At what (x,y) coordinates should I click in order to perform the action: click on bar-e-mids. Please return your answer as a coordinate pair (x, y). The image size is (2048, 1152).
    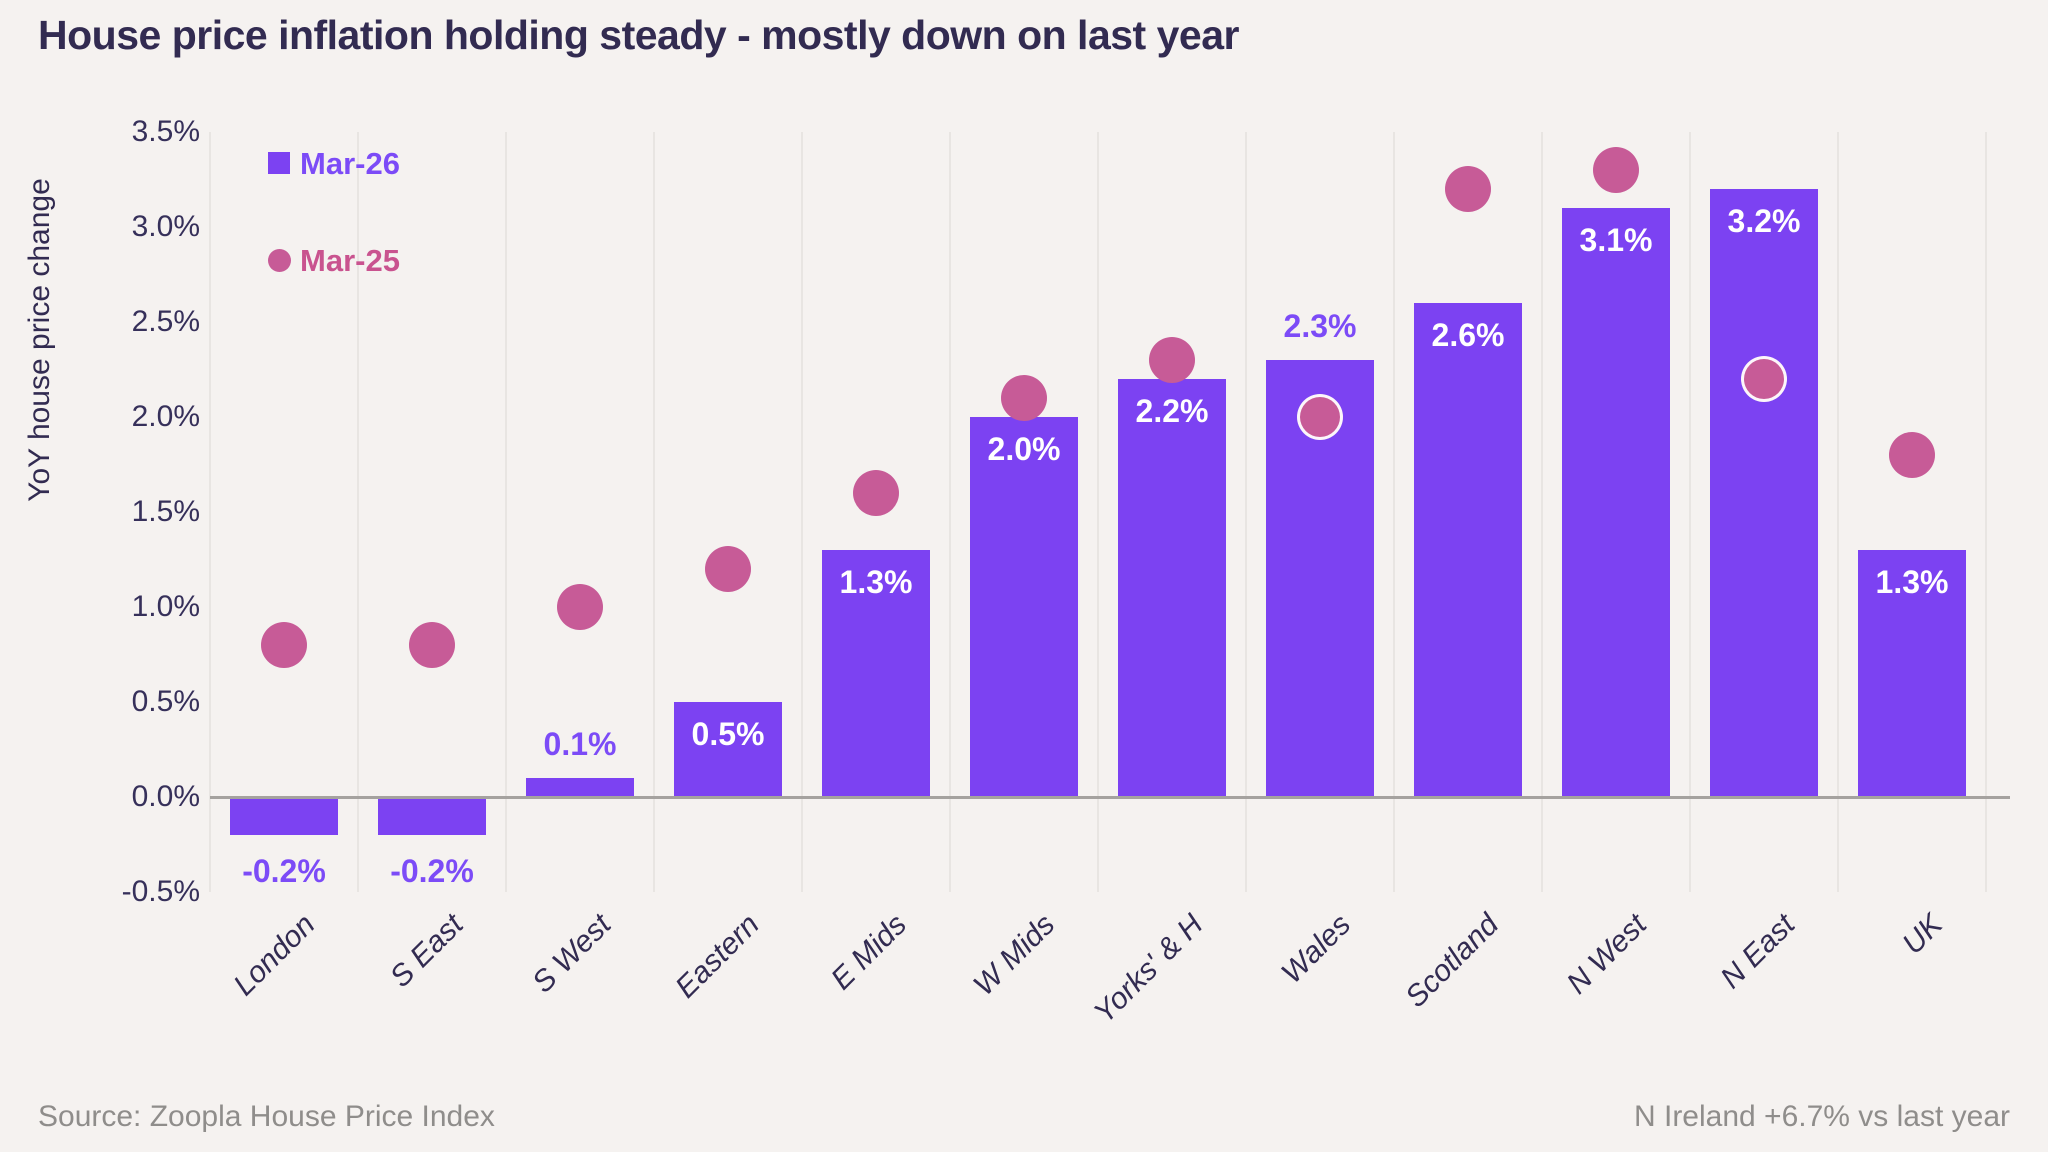
    Looking at the image, I should click on (876, 673).